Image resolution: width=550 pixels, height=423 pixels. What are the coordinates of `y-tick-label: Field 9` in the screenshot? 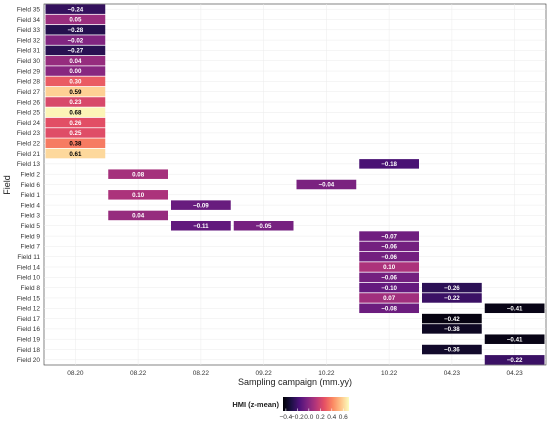 It's located at (30, 236).